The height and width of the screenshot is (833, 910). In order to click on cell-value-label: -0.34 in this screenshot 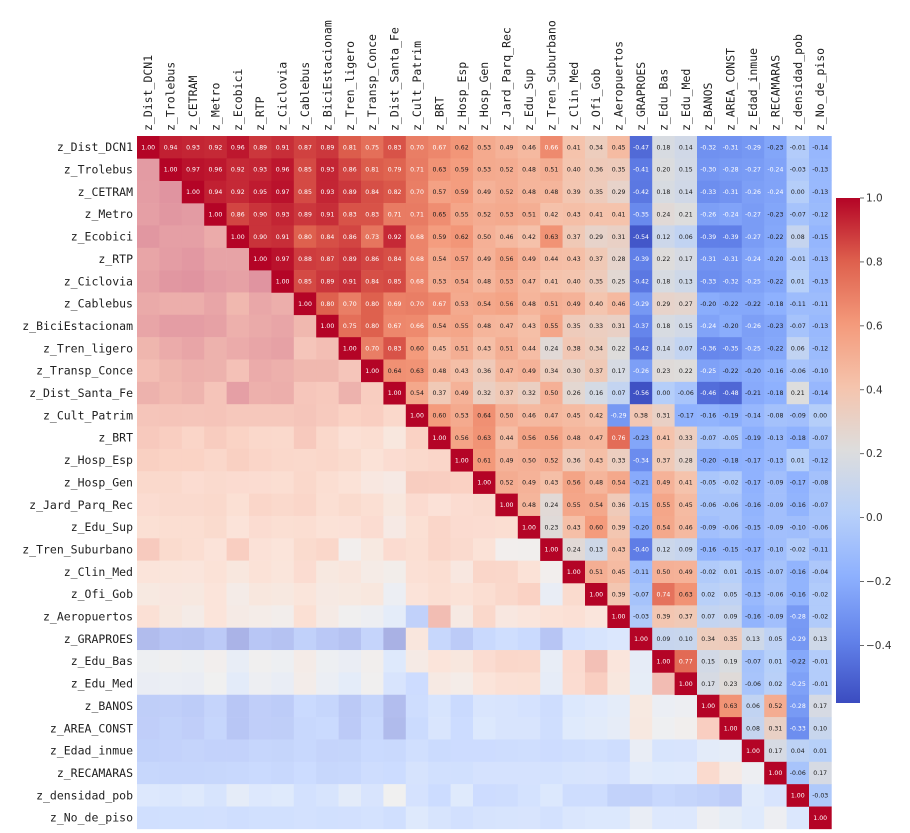, I will do `click(641, 460)`.